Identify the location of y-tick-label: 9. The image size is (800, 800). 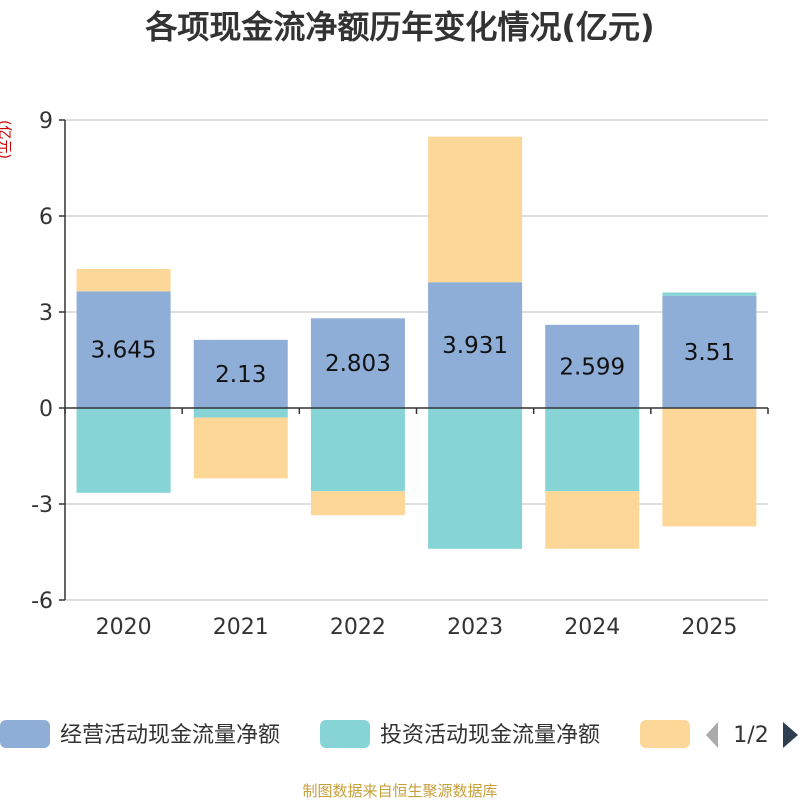
(46, 121).